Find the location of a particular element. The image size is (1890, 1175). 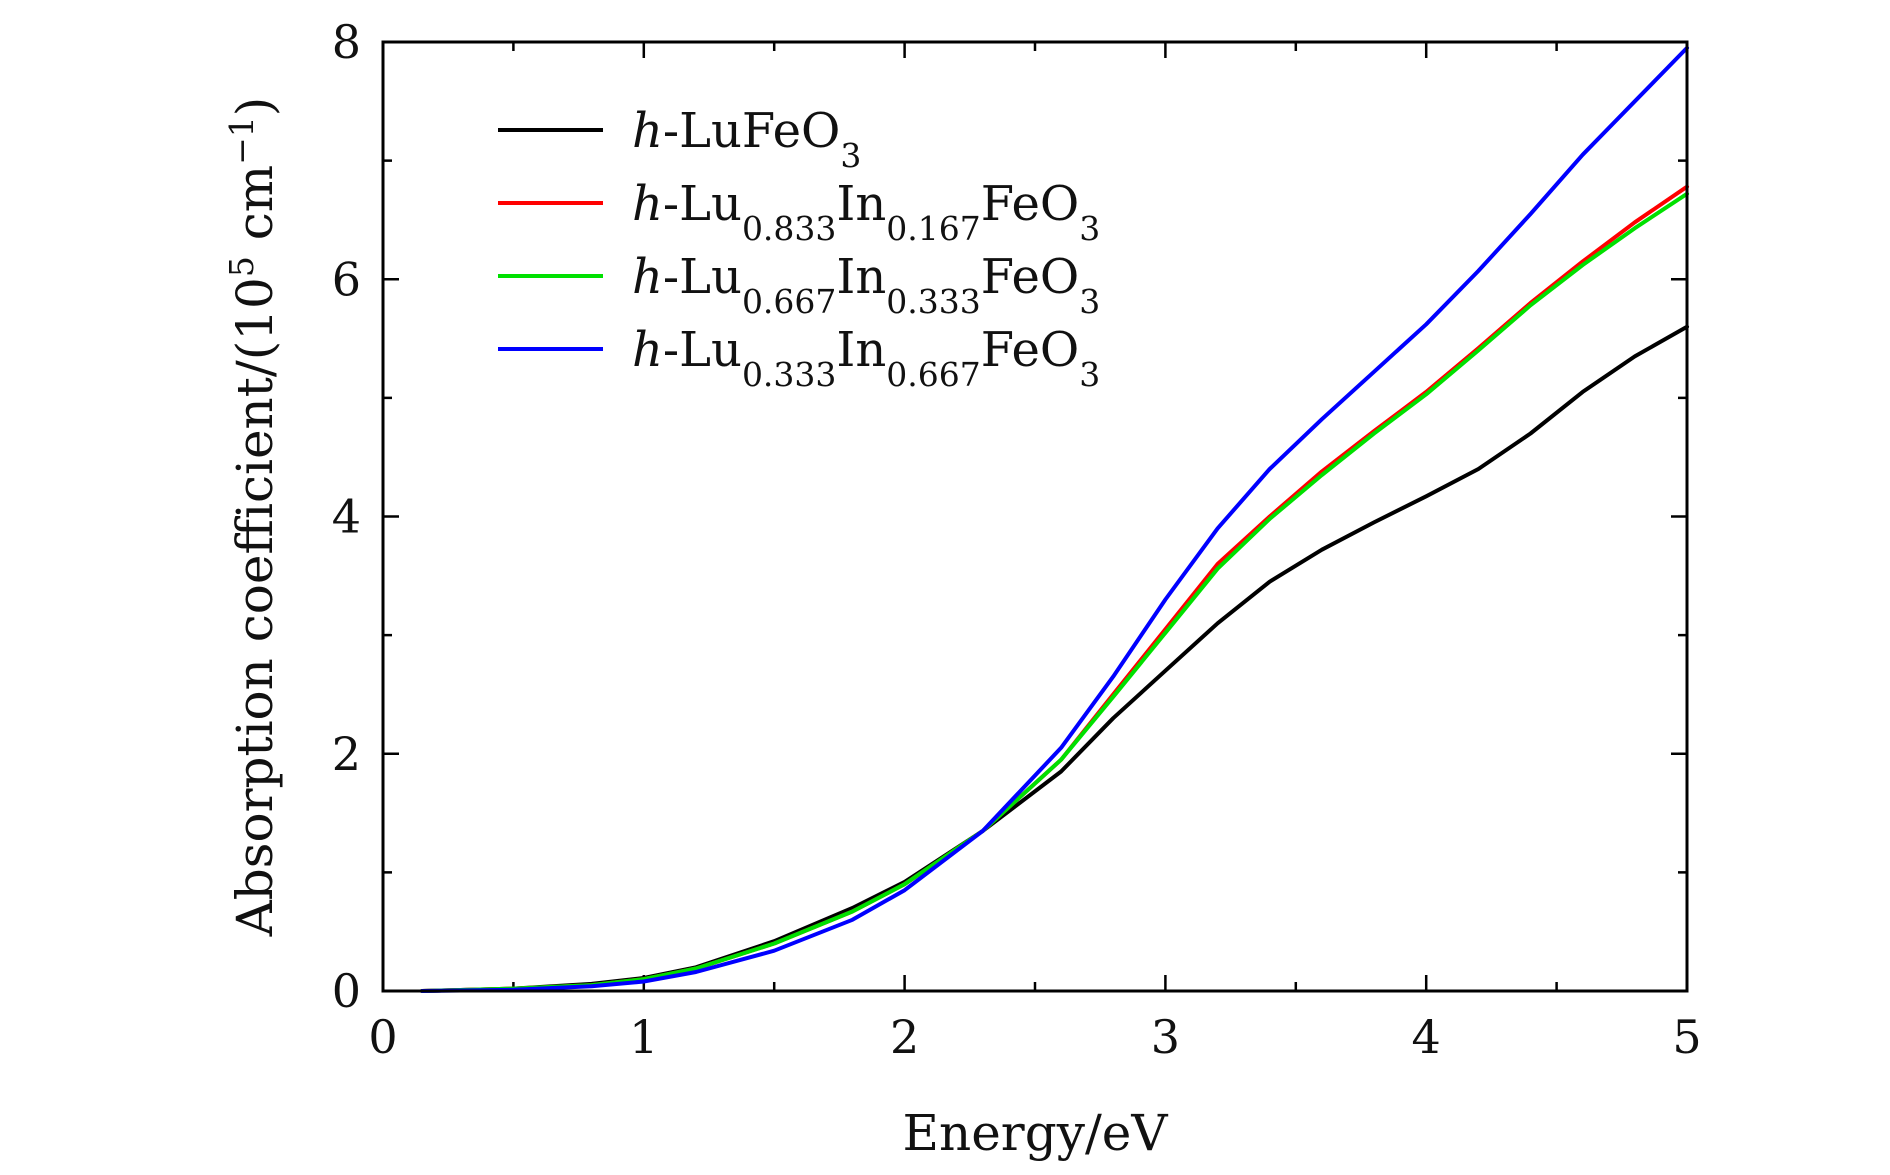

x-tick-label: 2 is located at coordinates (904, 1037).